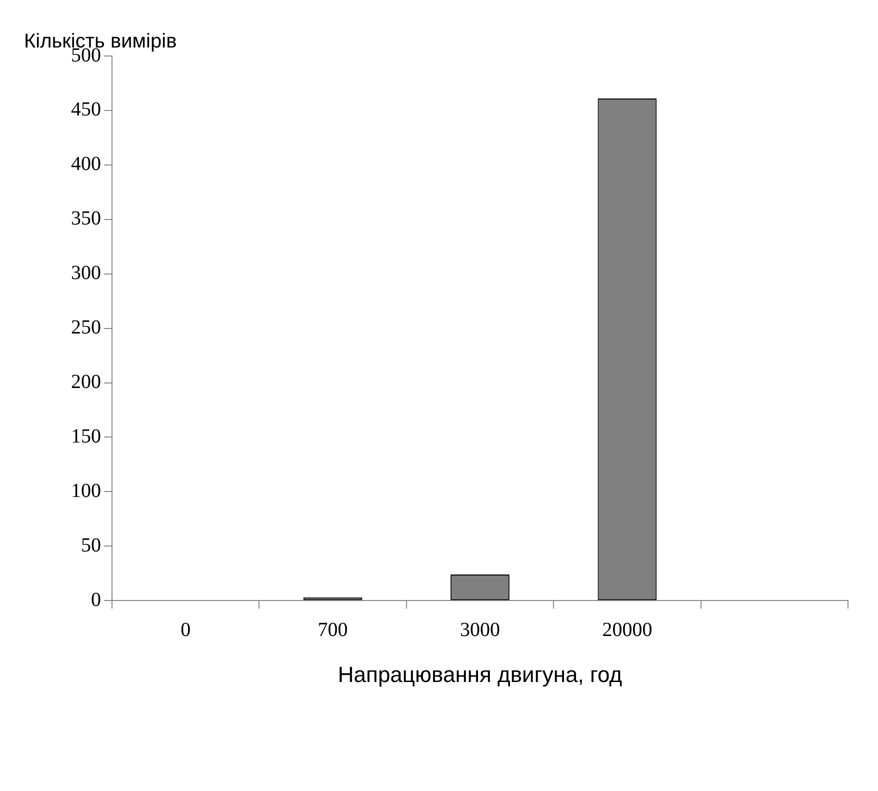  What do you see at coordinates (86, 382) in the screenshot?
I see `y-tick-label: 200` at bounding box center [86, 382].